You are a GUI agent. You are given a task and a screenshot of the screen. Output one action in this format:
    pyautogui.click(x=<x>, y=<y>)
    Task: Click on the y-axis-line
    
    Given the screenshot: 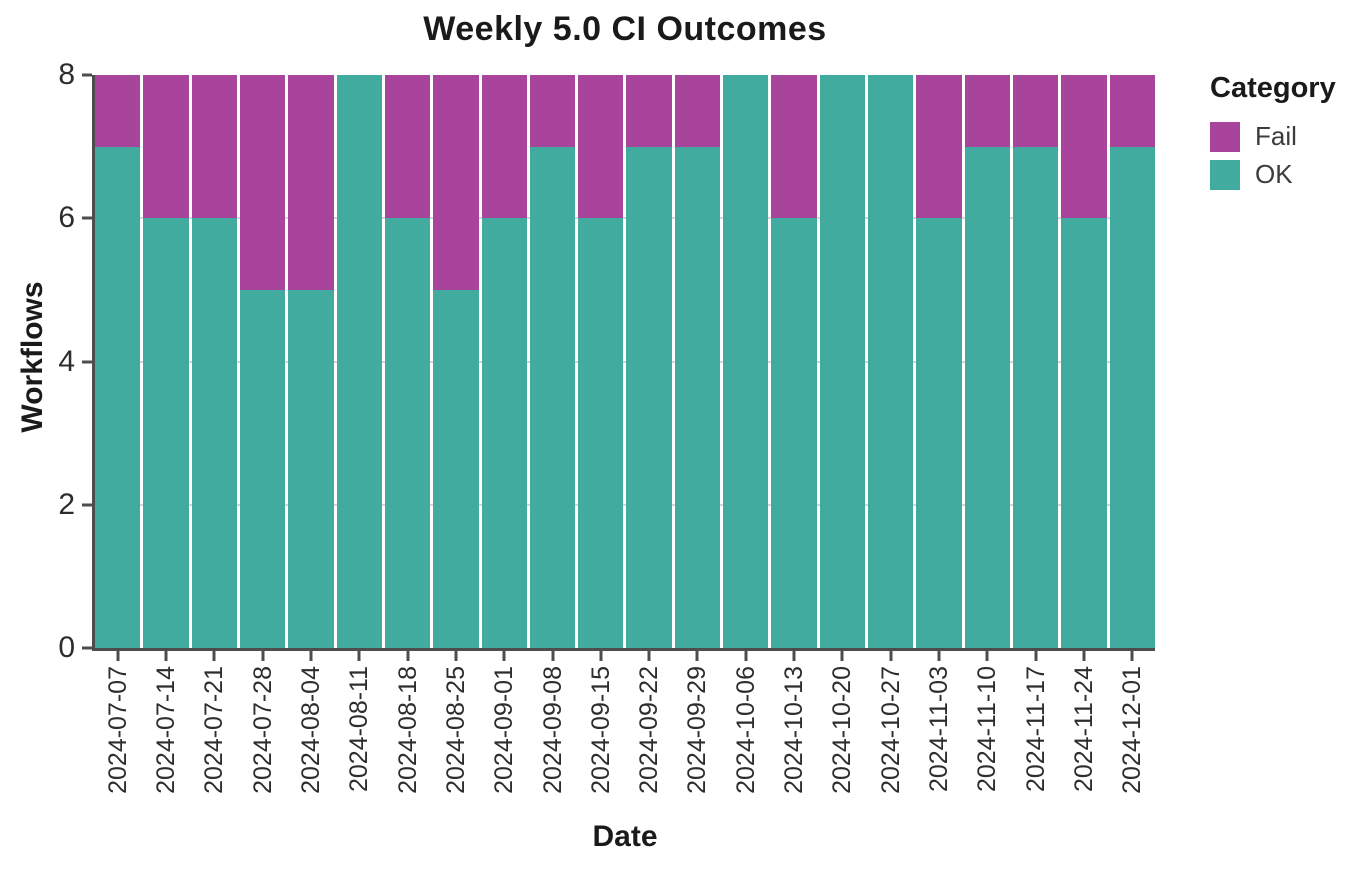 What is the action you would take?
    pyautogui.click(x=93, y=363)
    